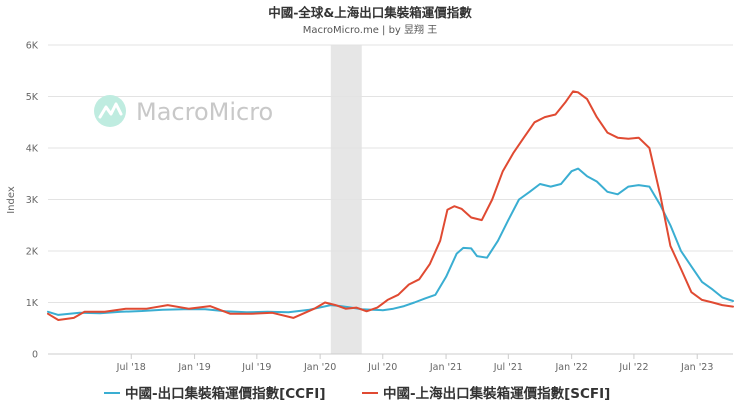 This screenshot has width=740, height=416. I want to click on x-tick-label: Jul '19, so click(256, 367).